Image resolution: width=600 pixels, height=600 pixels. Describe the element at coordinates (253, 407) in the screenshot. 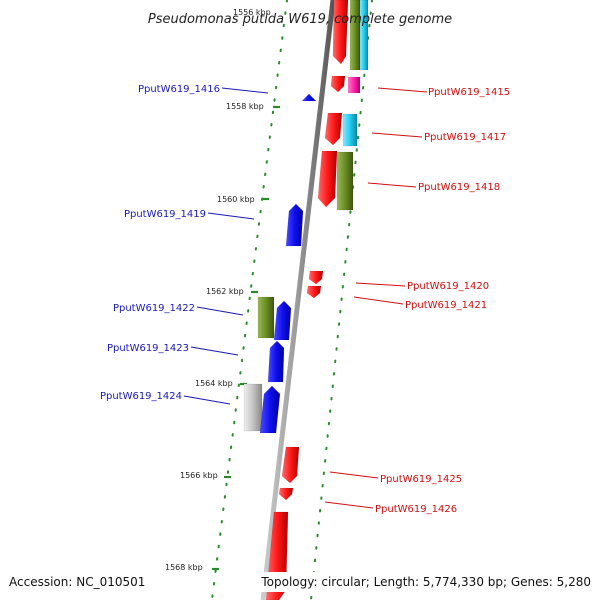

I see `gene-box-gray` at that location.